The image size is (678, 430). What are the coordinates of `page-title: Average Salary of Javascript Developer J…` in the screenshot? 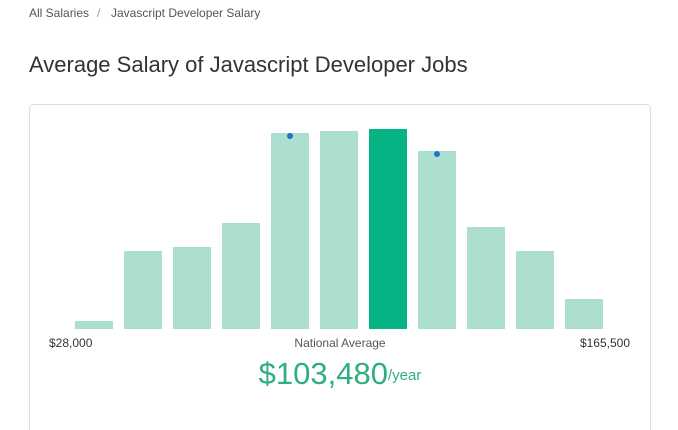 It's located at (248, 64).